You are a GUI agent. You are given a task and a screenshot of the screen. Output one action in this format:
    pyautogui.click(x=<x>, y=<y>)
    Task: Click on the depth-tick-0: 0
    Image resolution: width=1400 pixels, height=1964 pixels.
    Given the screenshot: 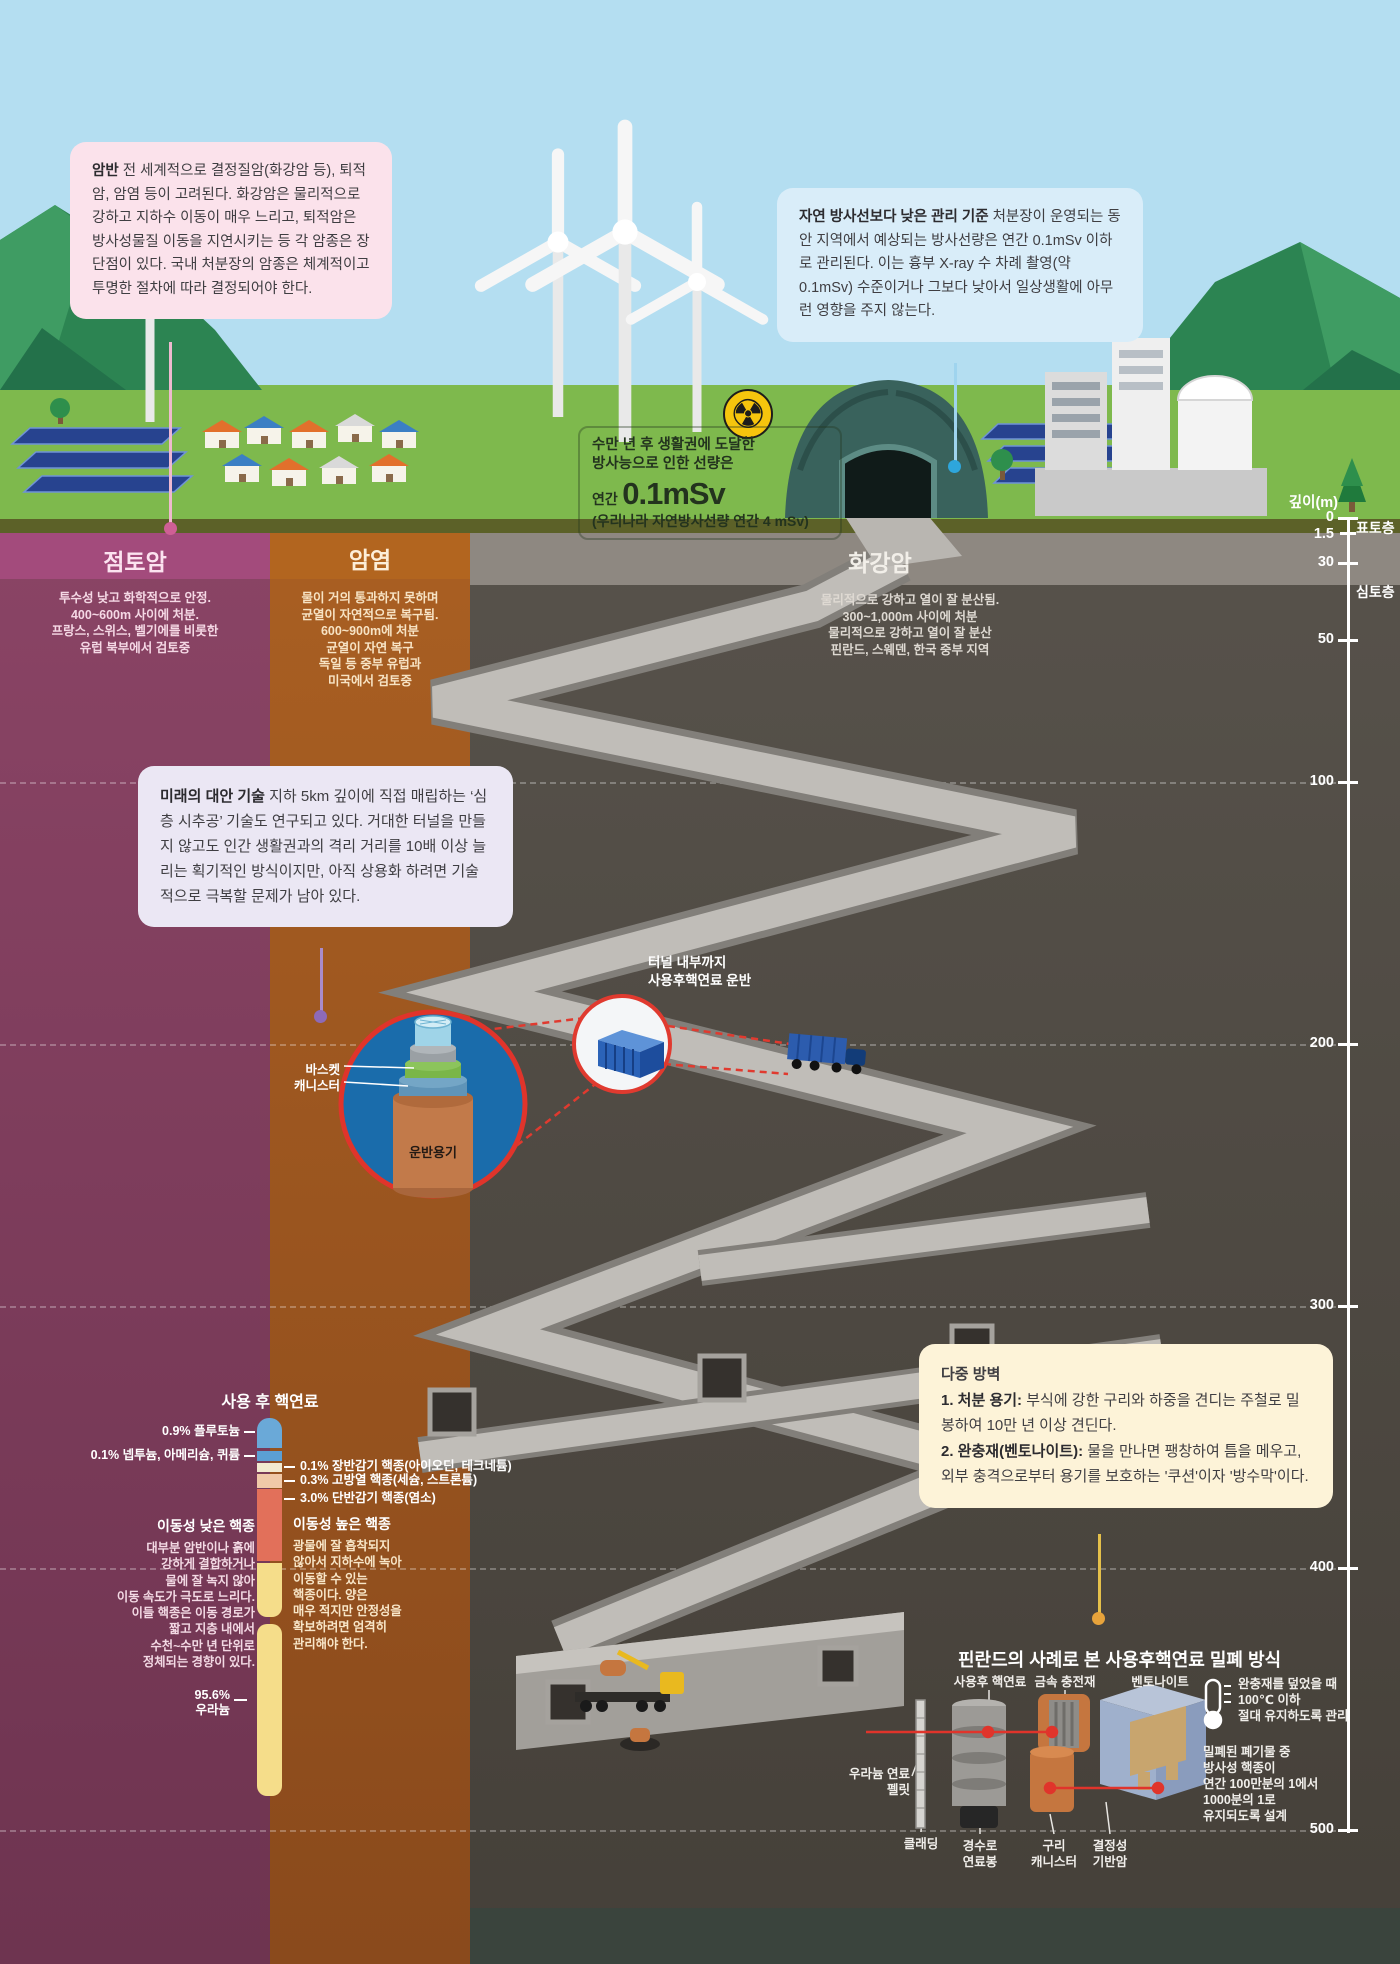 What is the action you would take?
    pyautogui.click(x=1329, y=517)
    